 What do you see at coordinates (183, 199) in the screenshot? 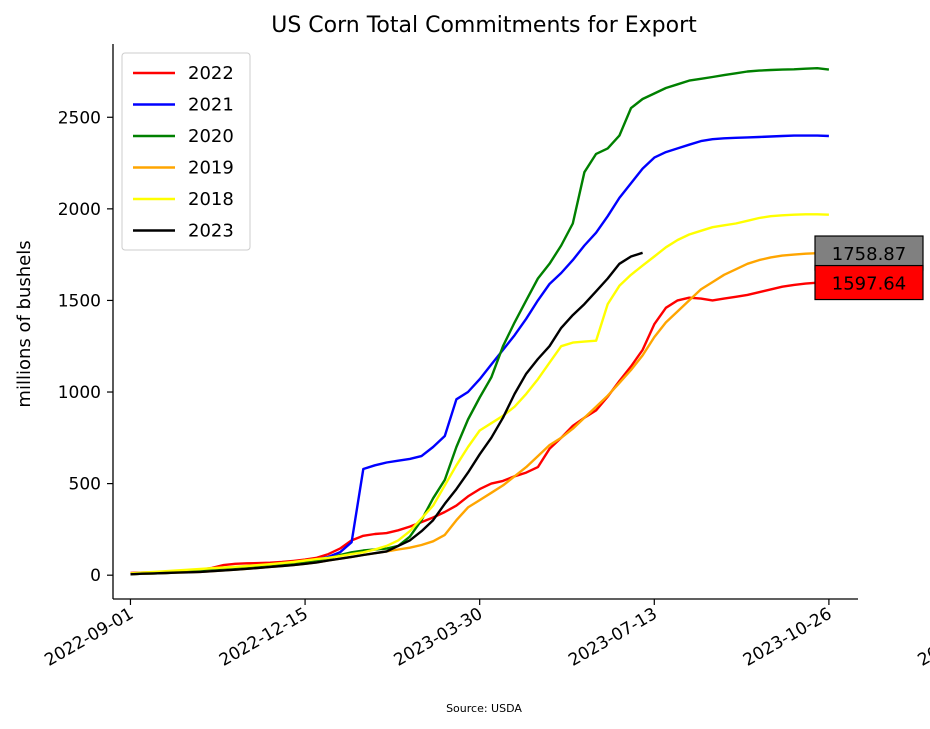
I see `legend-item-2018: 2018` at bounding box center [183, 199].